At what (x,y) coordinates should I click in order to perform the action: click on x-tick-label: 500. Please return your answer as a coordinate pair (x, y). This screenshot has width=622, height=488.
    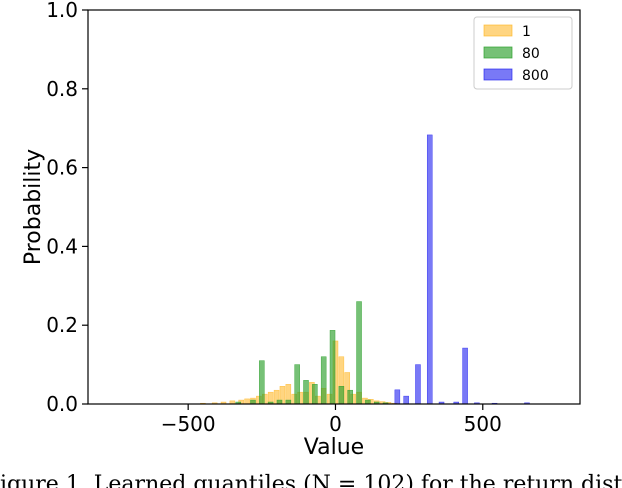
    Looking at the image, I should click on (483, 424).